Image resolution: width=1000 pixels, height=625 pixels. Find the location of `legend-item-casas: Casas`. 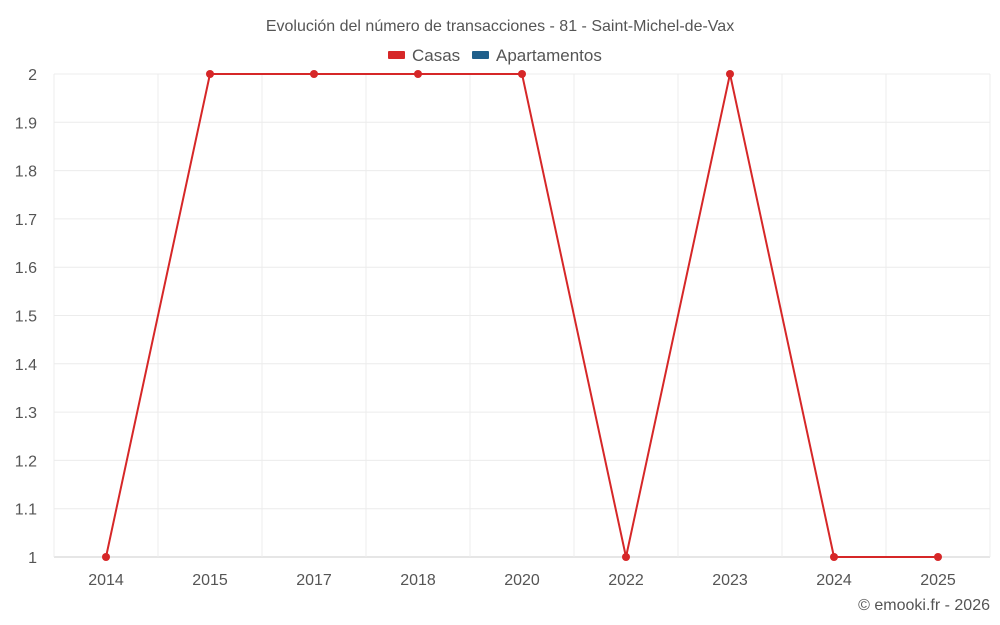

legend-item-casas: Casas is located at coordinates (424, 55).